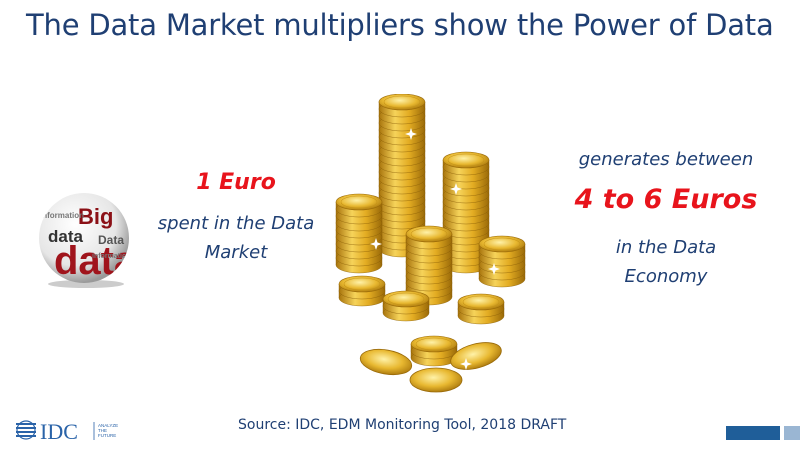 This screenshot has height=450, width=800. I want to click on left-amount: 1 Euro, so click(236, 182).